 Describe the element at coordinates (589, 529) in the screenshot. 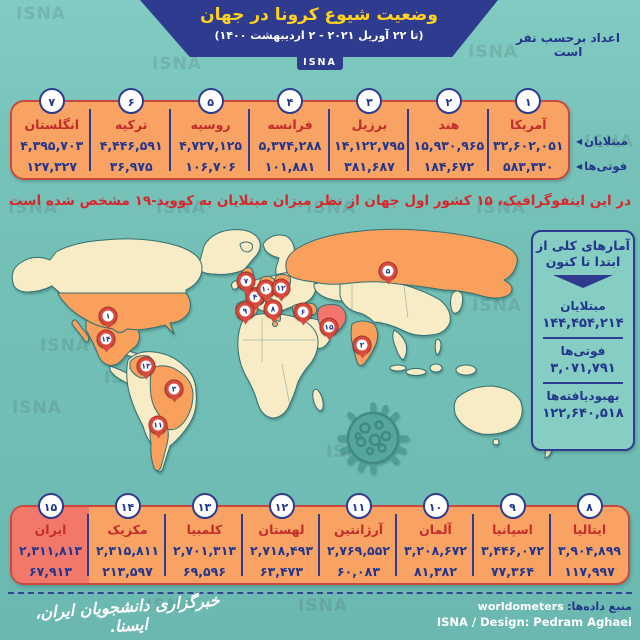

I see `country-name: ایتالیا` at that location.